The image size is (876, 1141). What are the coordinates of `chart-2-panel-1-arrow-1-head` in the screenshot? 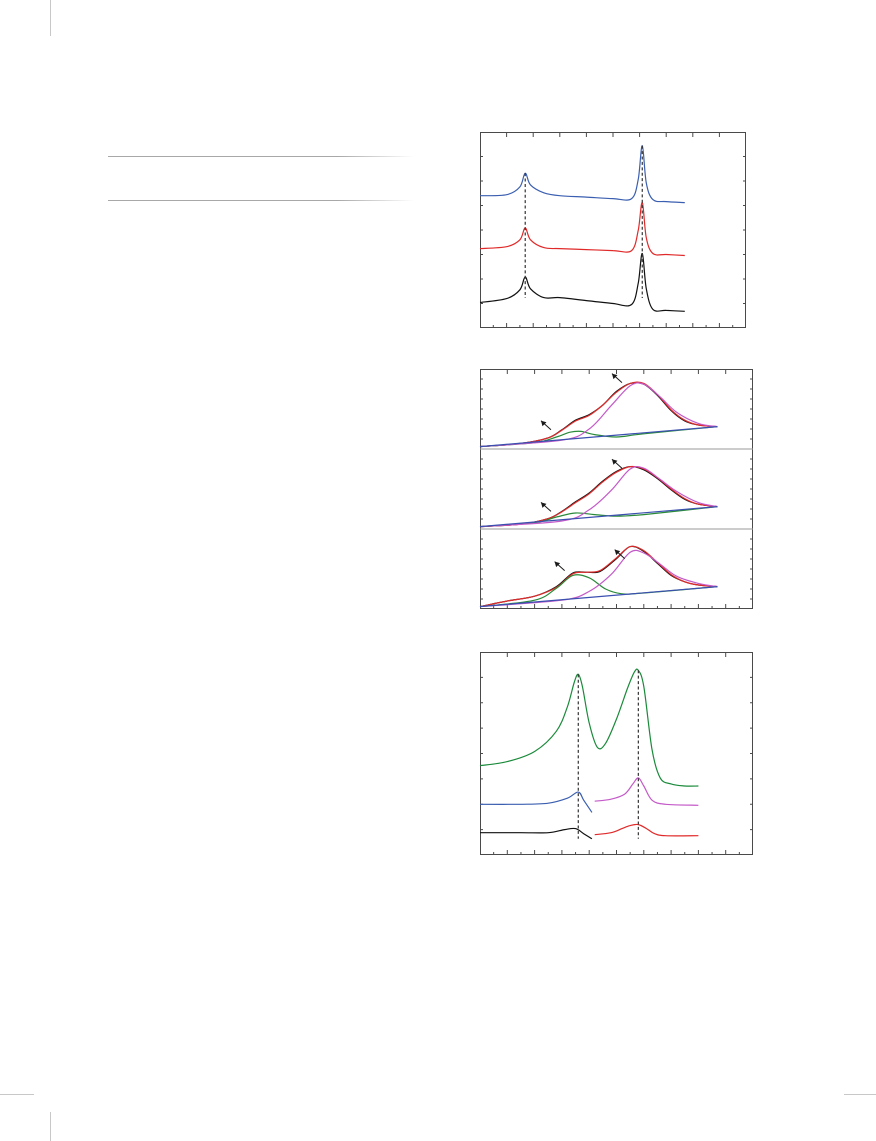 It's located at (543, 423).